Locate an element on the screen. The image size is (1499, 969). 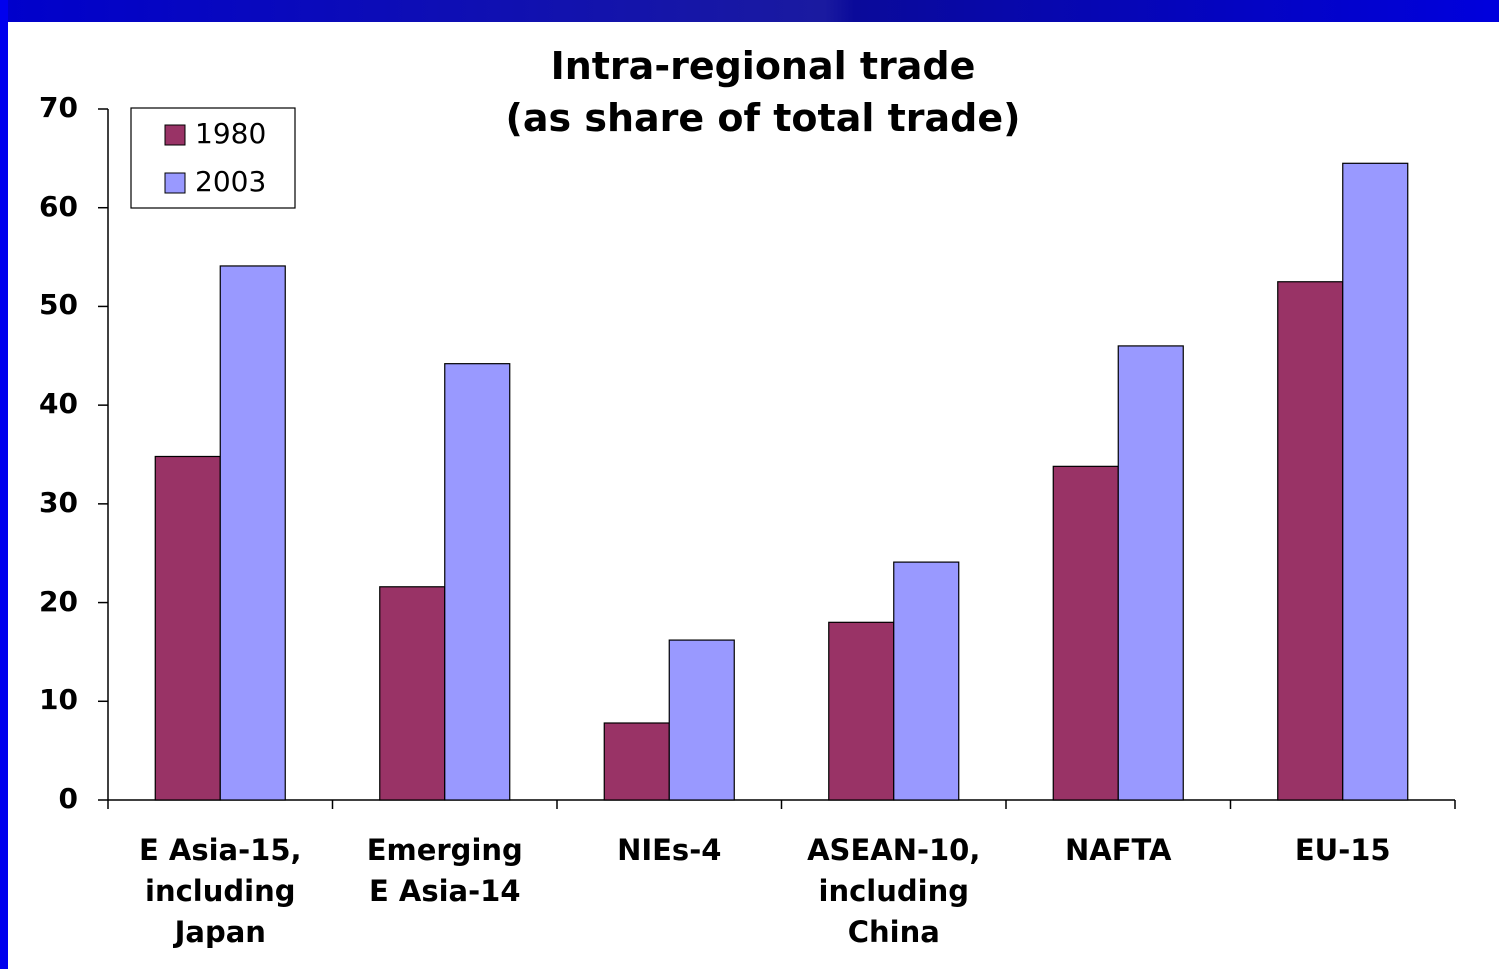
x-tick-label: NAFTA is located at coordinates (1118, 850).